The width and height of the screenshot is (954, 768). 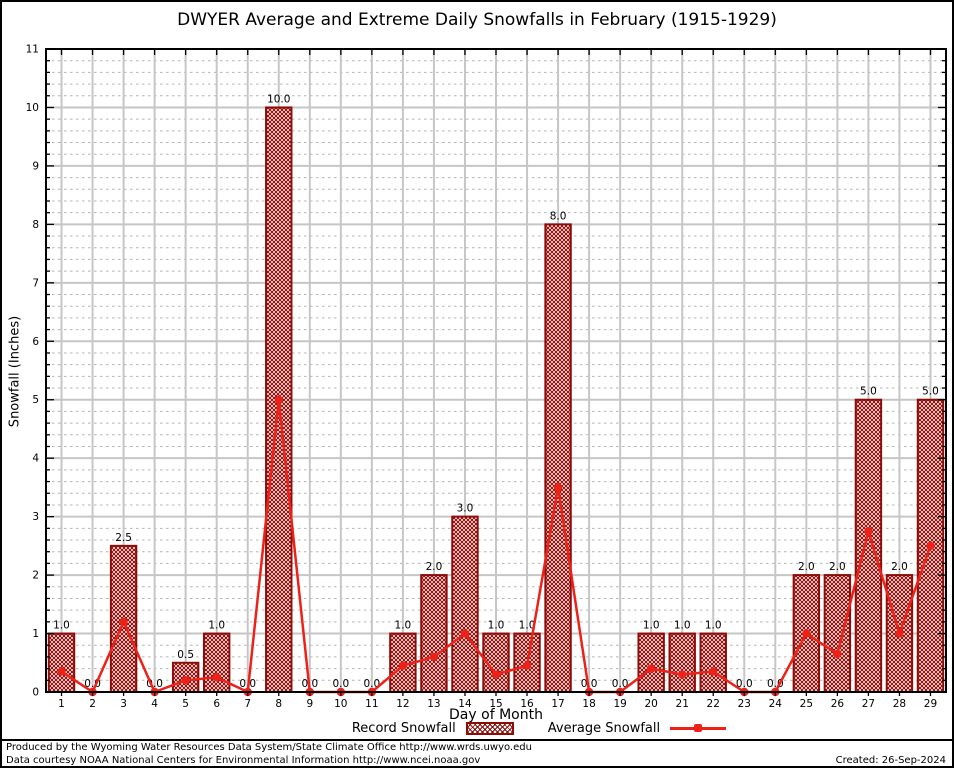 I want to click on bar-value-label-day-16: 1.0, so click(x=527, y=626).